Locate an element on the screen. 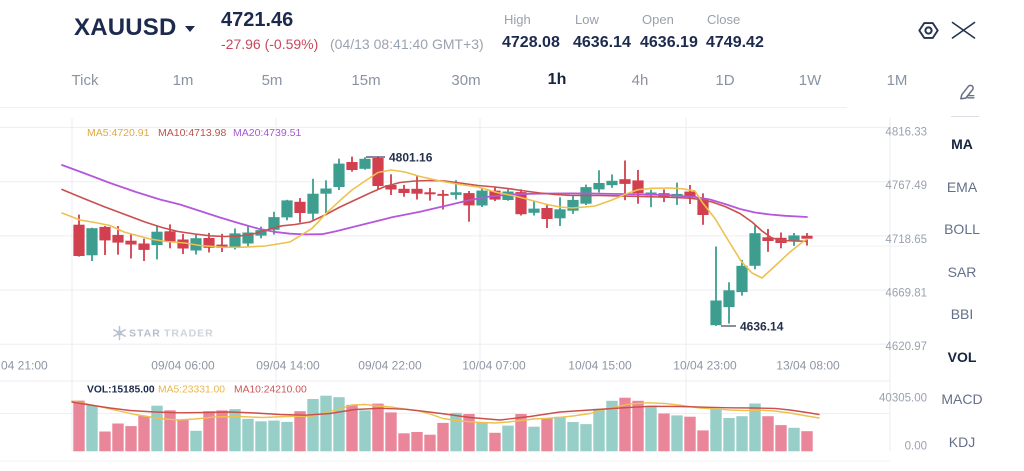 This screenshot has width=1024, height=471. svg-text: MA20:4739.51 is located at coordinates (267, 133).